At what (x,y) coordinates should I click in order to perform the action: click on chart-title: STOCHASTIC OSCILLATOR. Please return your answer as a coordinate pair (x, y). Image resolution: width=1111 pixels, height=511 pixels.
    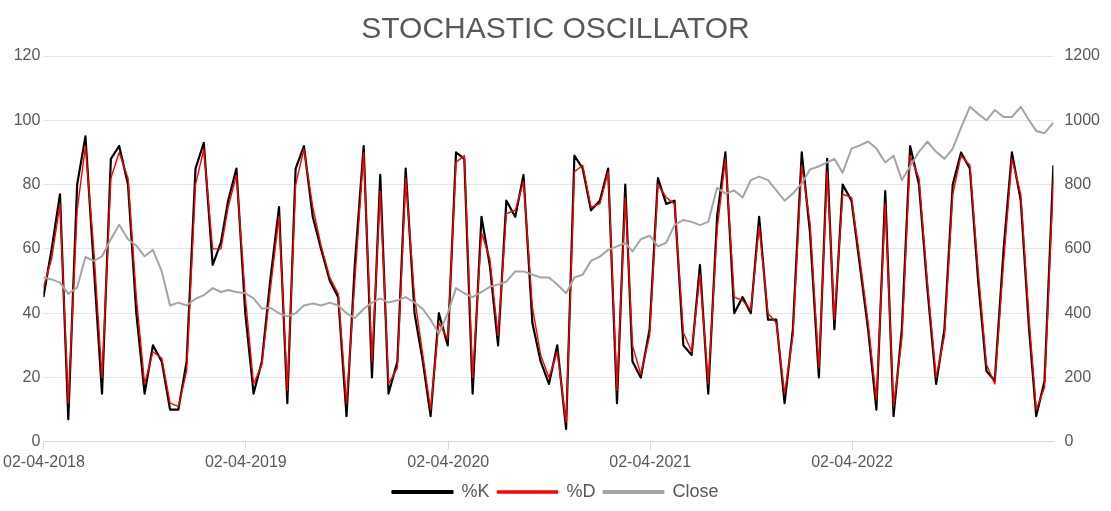
    Looking at the image, I should click on (555, 28).